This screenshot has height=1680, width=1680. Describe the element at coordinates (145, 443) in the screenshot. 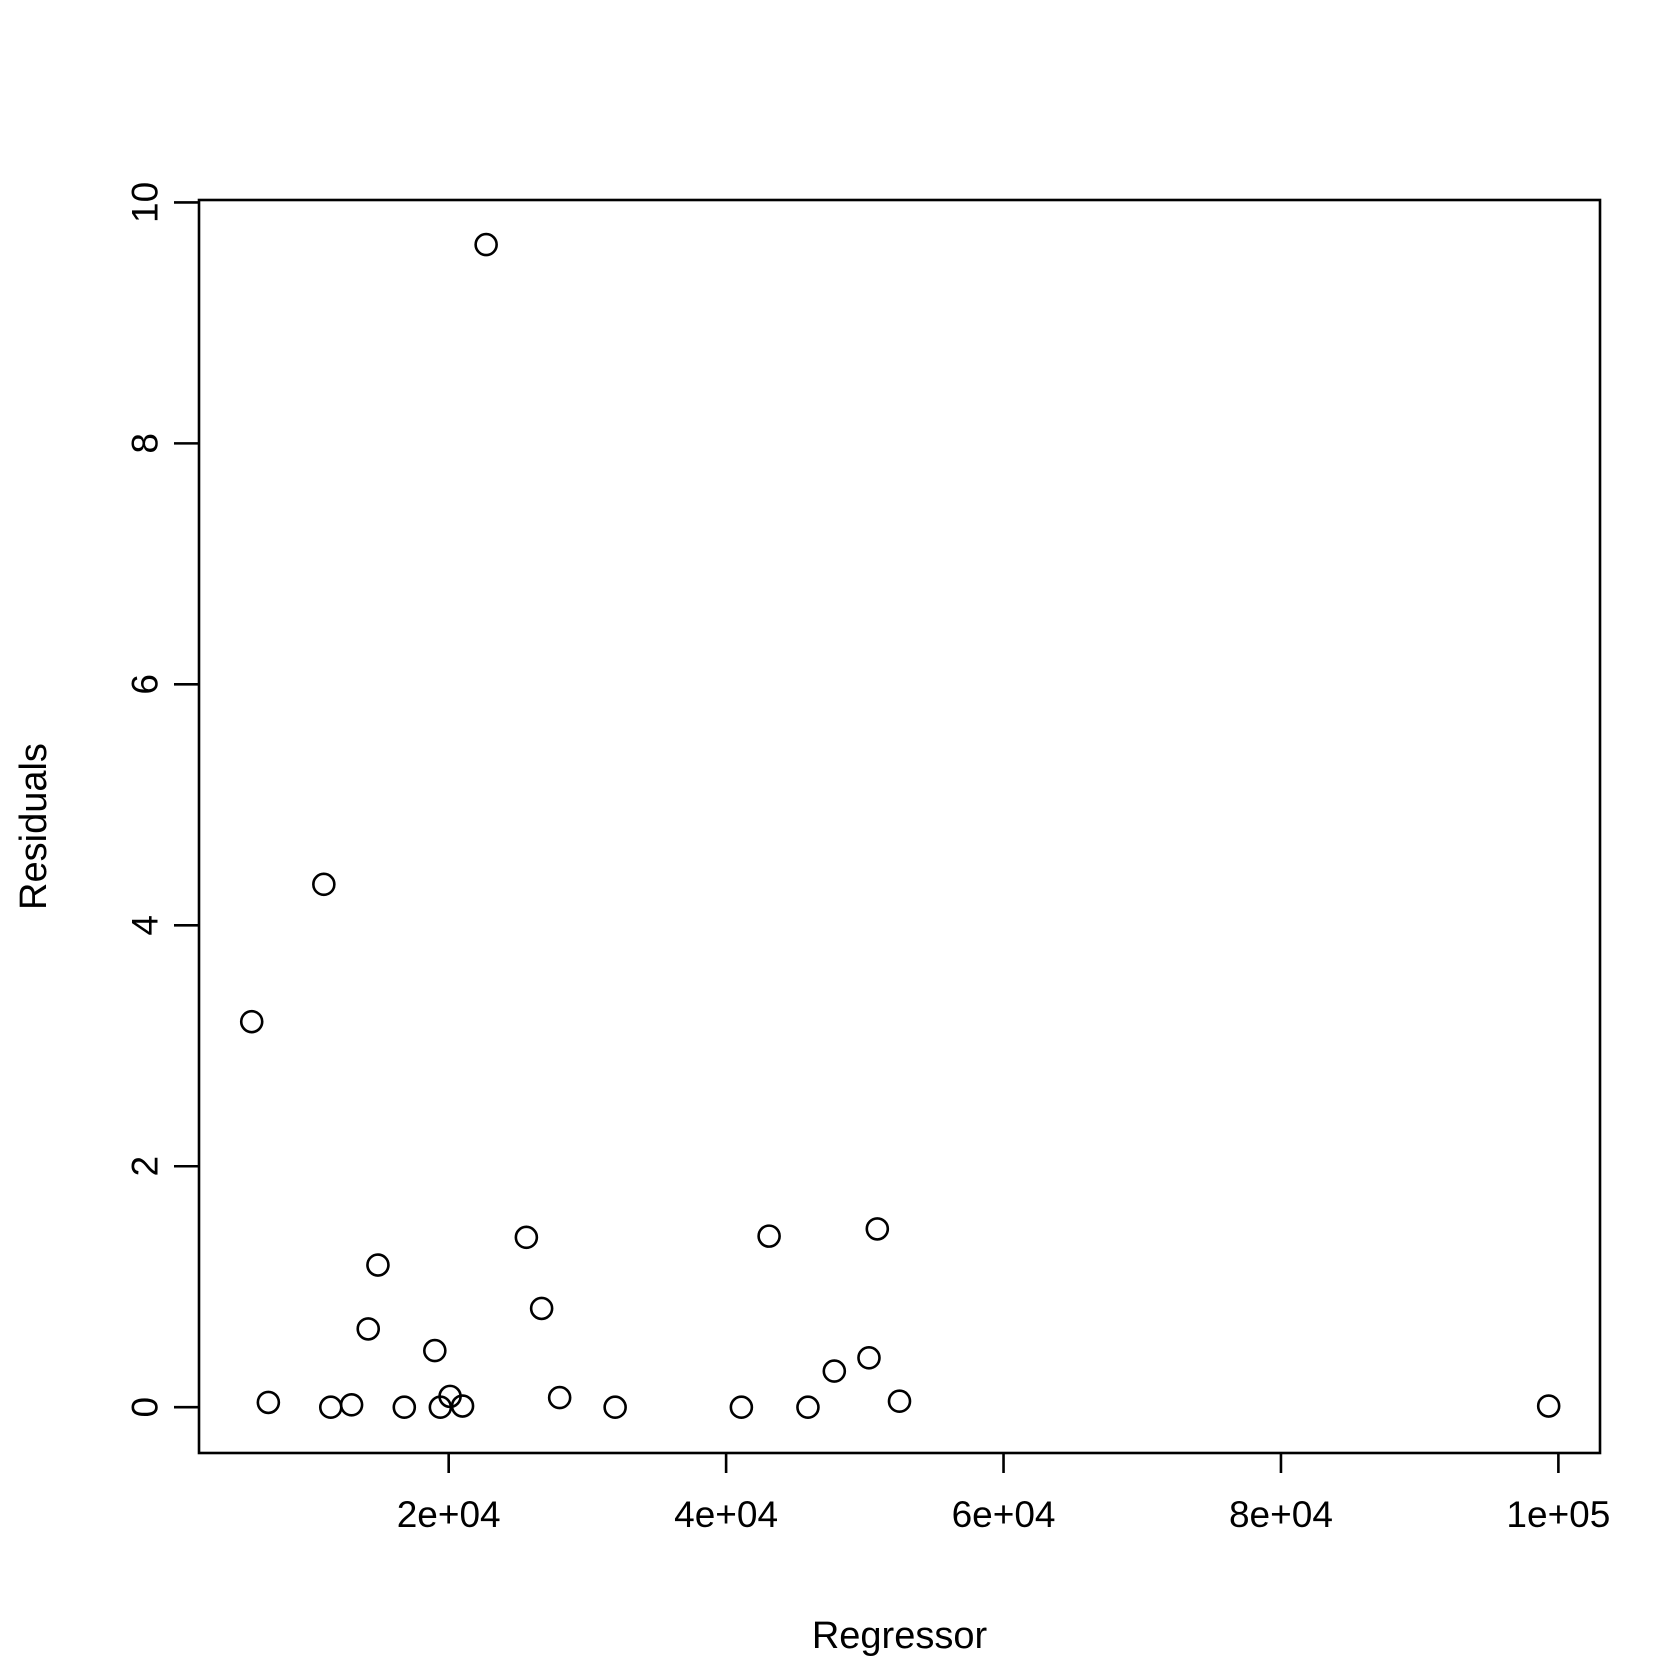

I see `y-tick-label: 8` at that location.